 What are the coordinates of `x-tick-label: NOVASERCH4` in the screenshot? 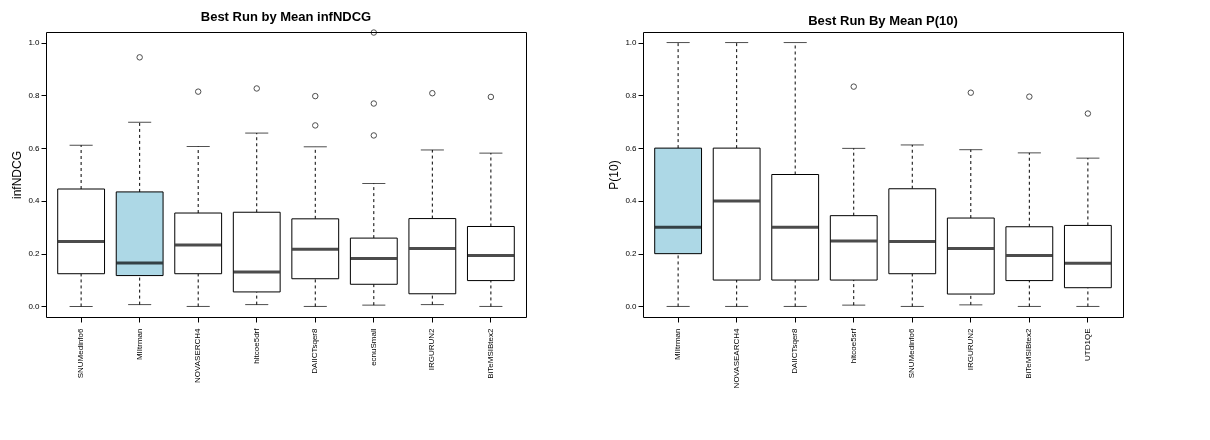 It's located at (198, 355).